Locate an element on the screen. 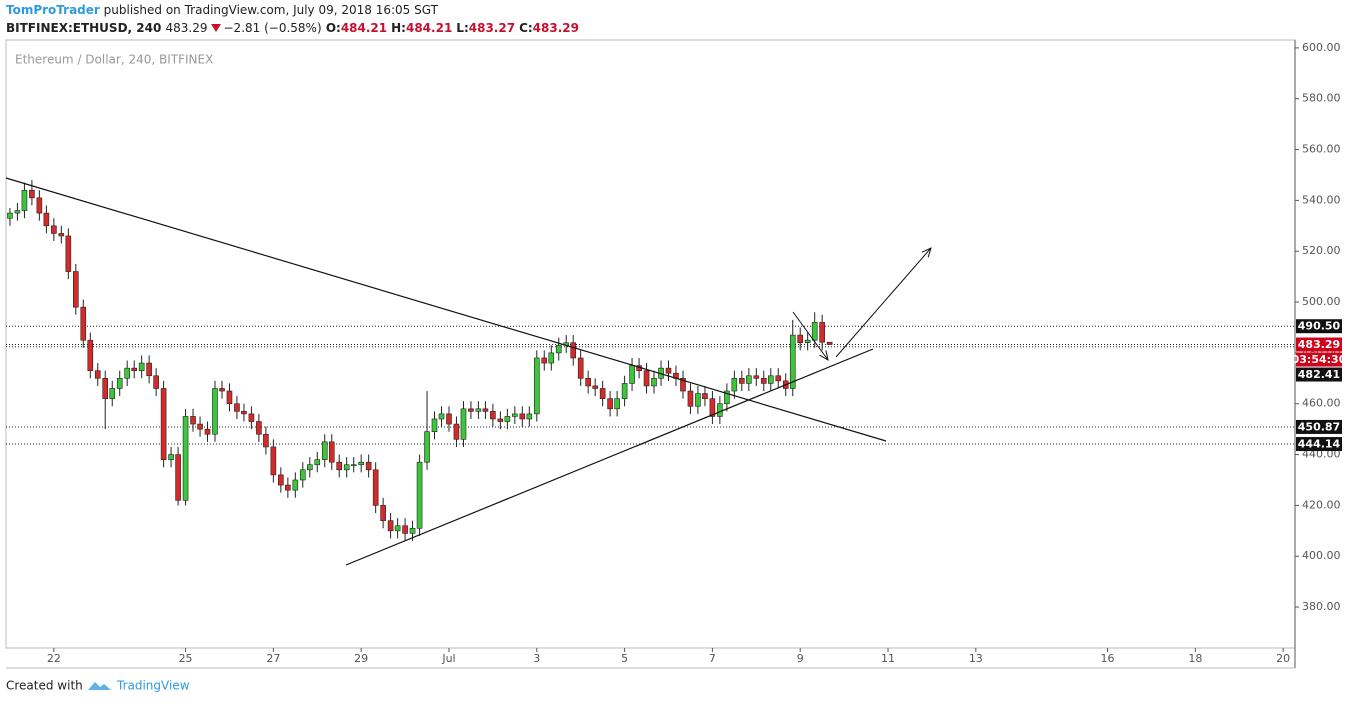 The height and width of the screenshot is (704, 1348). x-tick-label: 7 is located at coordinates (712, 658).